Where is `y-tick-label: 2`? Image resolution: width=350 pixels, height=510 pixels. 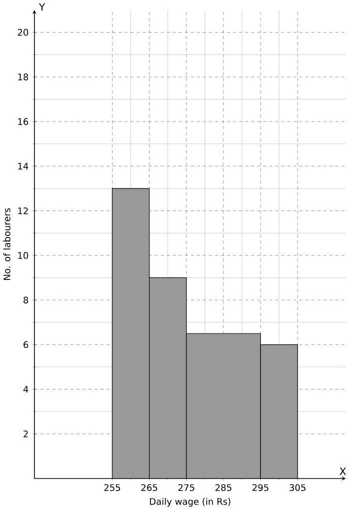
y-tick-label: 2 is located at coordinates (26, 434).